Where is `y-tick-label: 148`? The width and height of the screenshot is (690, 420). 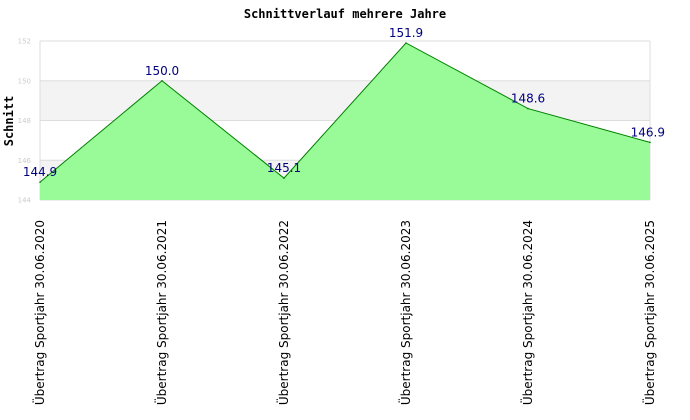
y-tick-label: 148 is located at coordinates (24, 121).